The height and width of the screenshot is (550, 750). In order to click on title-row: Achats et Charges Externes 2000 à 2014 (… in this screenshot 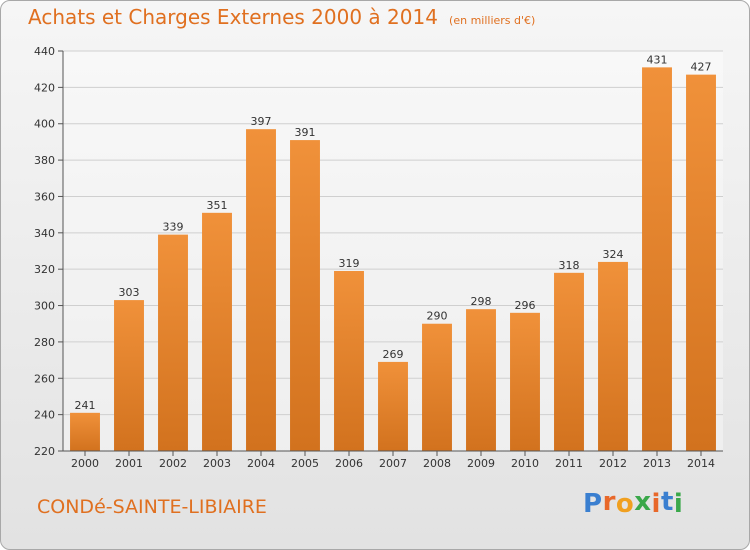, I will do `click(281, 17)`.